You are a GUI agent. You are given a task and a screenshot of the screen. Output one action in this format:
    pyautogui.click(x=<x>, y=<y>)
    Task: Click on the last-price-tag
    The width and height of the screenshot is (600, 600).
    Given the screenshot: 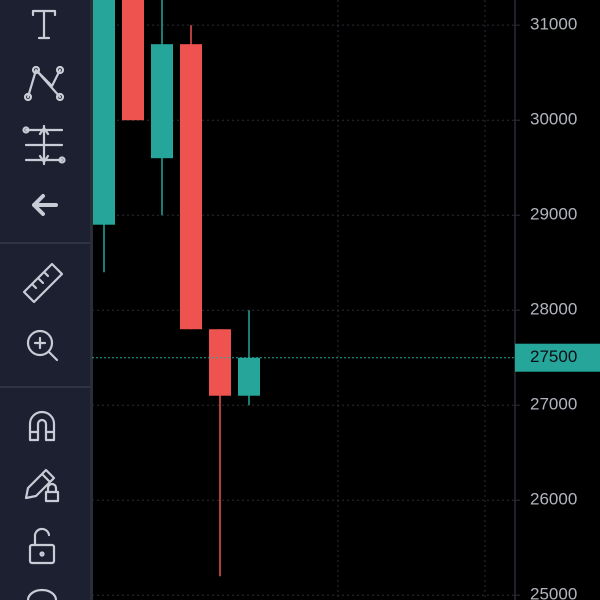 What is the action you would take?
    pyautogui.click(x=557, y=357)
    